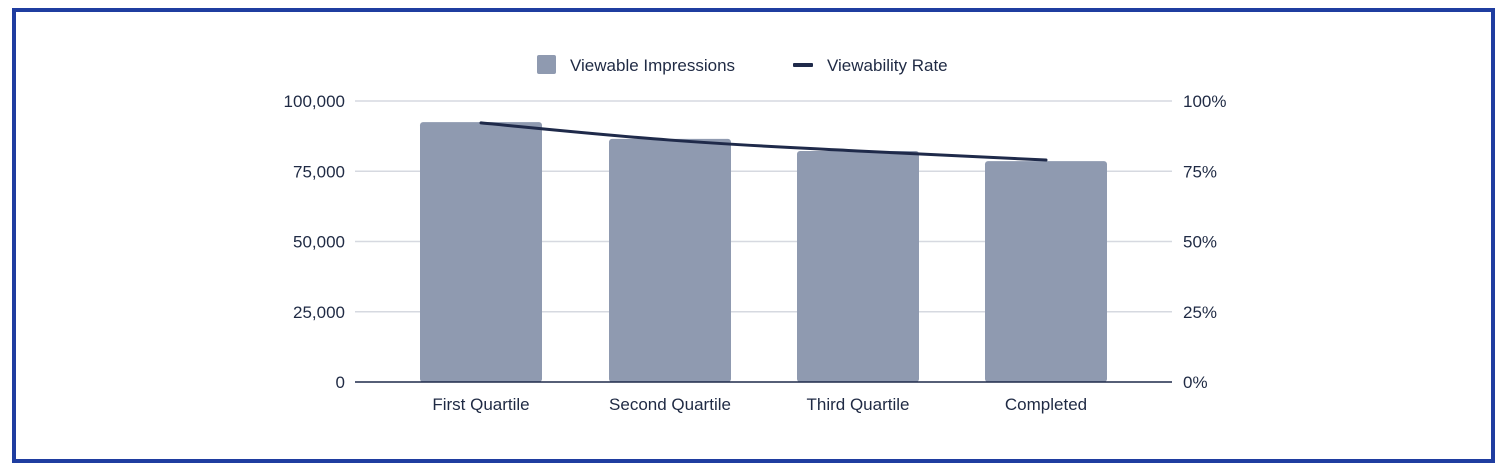 The height and width of the screenshot is (472, 1511). I want to click on y-axis-left: 0 25,000 50,000 75,000 100,000, so click(314, 242).